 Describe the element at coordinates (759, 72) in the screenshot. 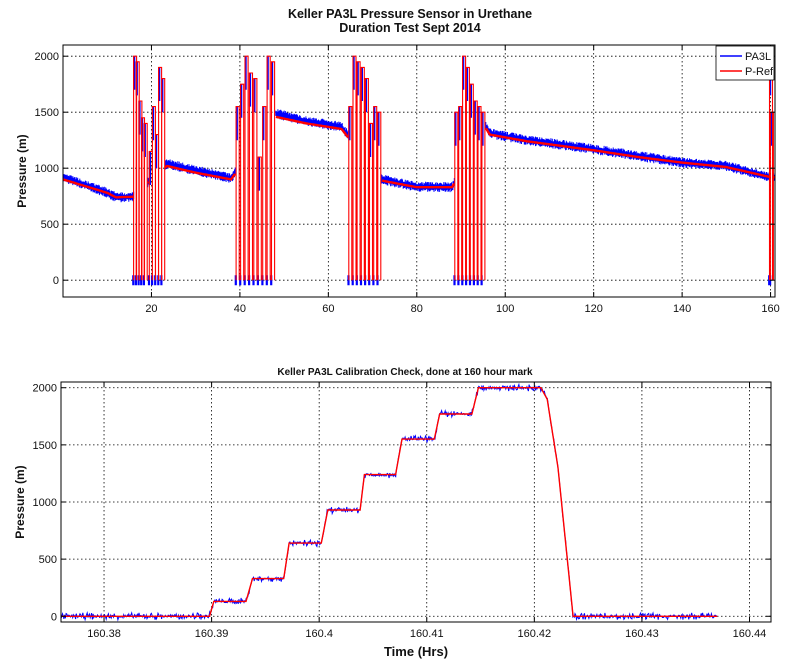

I see `legend-entry-pref: P-Ref` at that location.